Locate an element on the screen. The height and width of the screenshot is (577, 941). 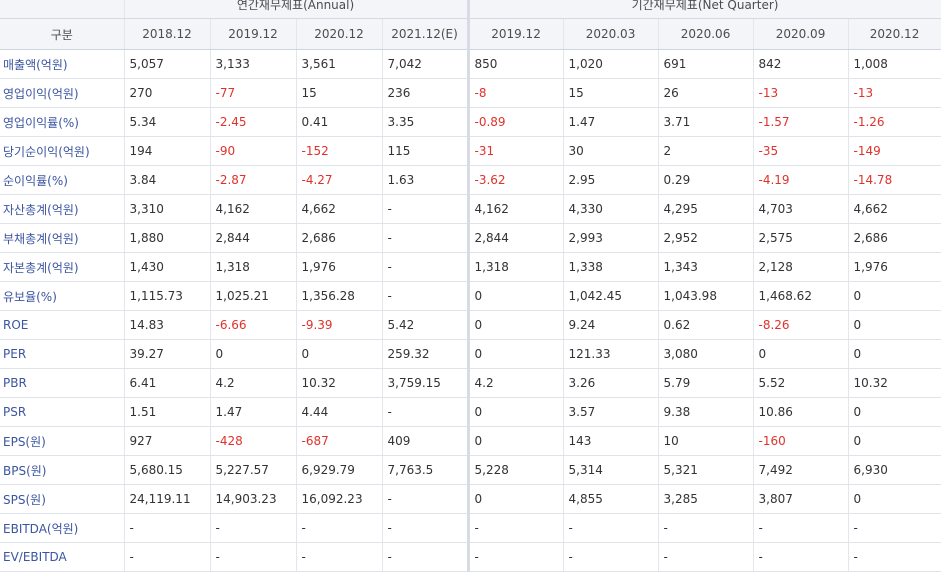
table-cell: 10.32 is located at coordinates (339, 383).